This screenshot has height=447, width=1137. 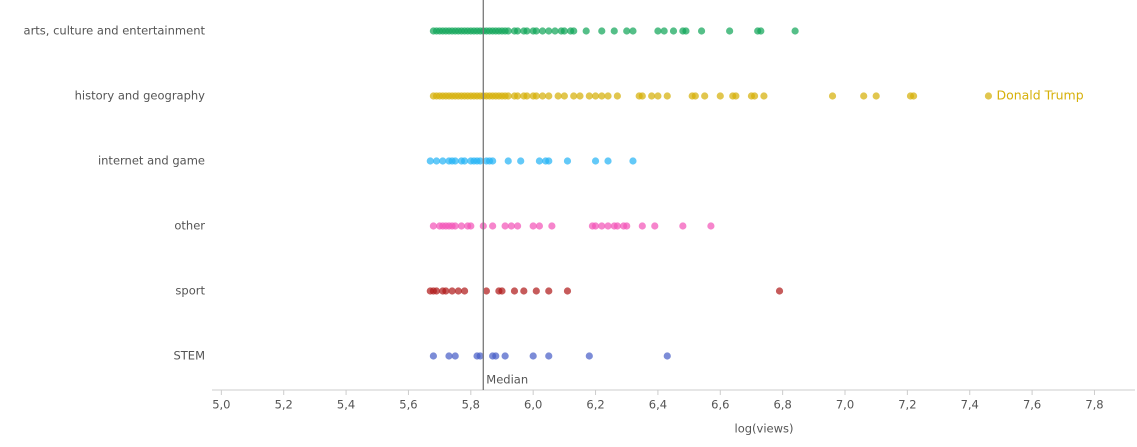 I want to click on x-tick-label: 7,2, so click(x=907, y=405).